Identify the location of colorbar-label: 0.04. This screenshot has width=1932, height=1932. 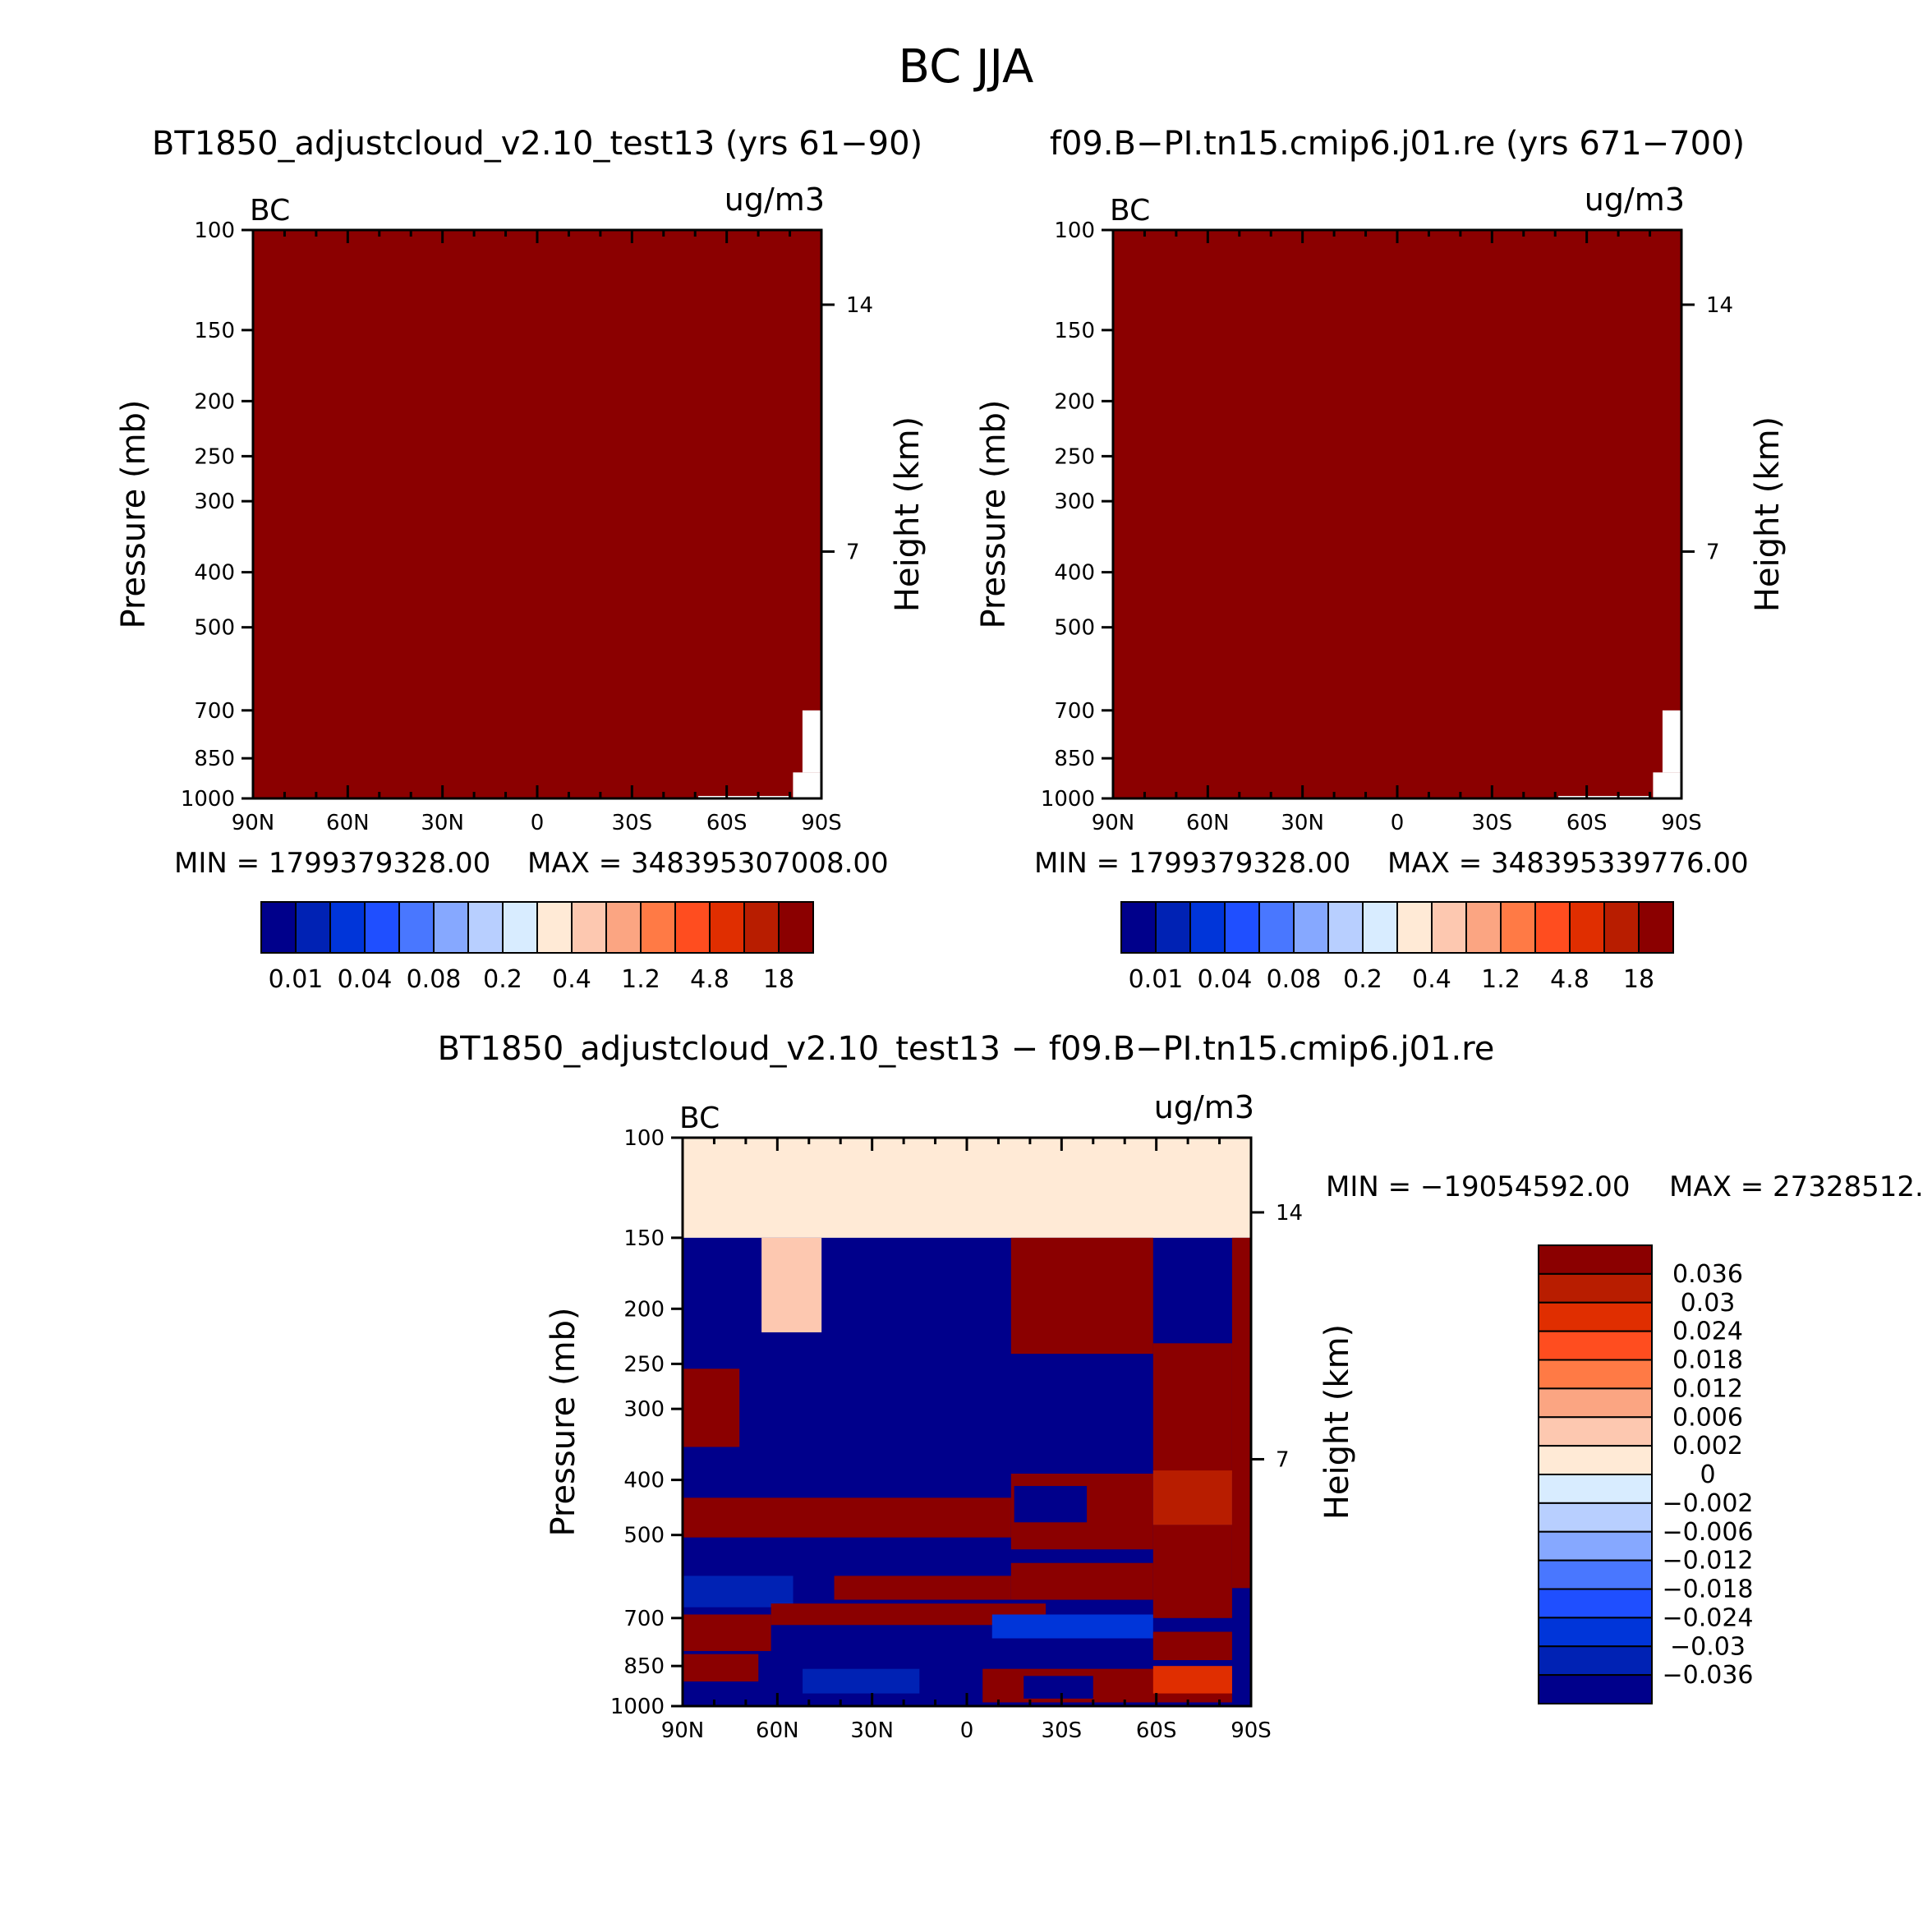
(1225, 979).